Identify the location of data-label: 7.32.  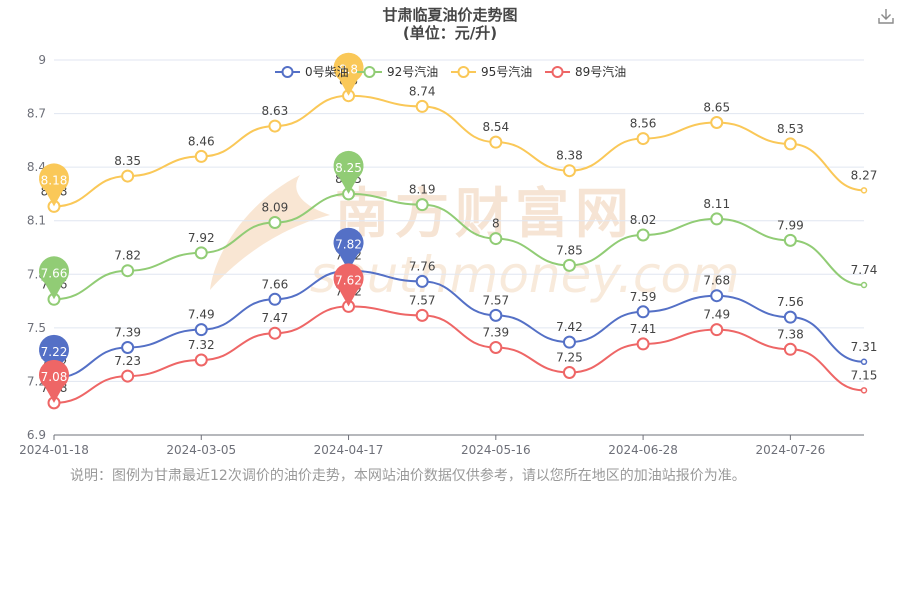
(201, 345).